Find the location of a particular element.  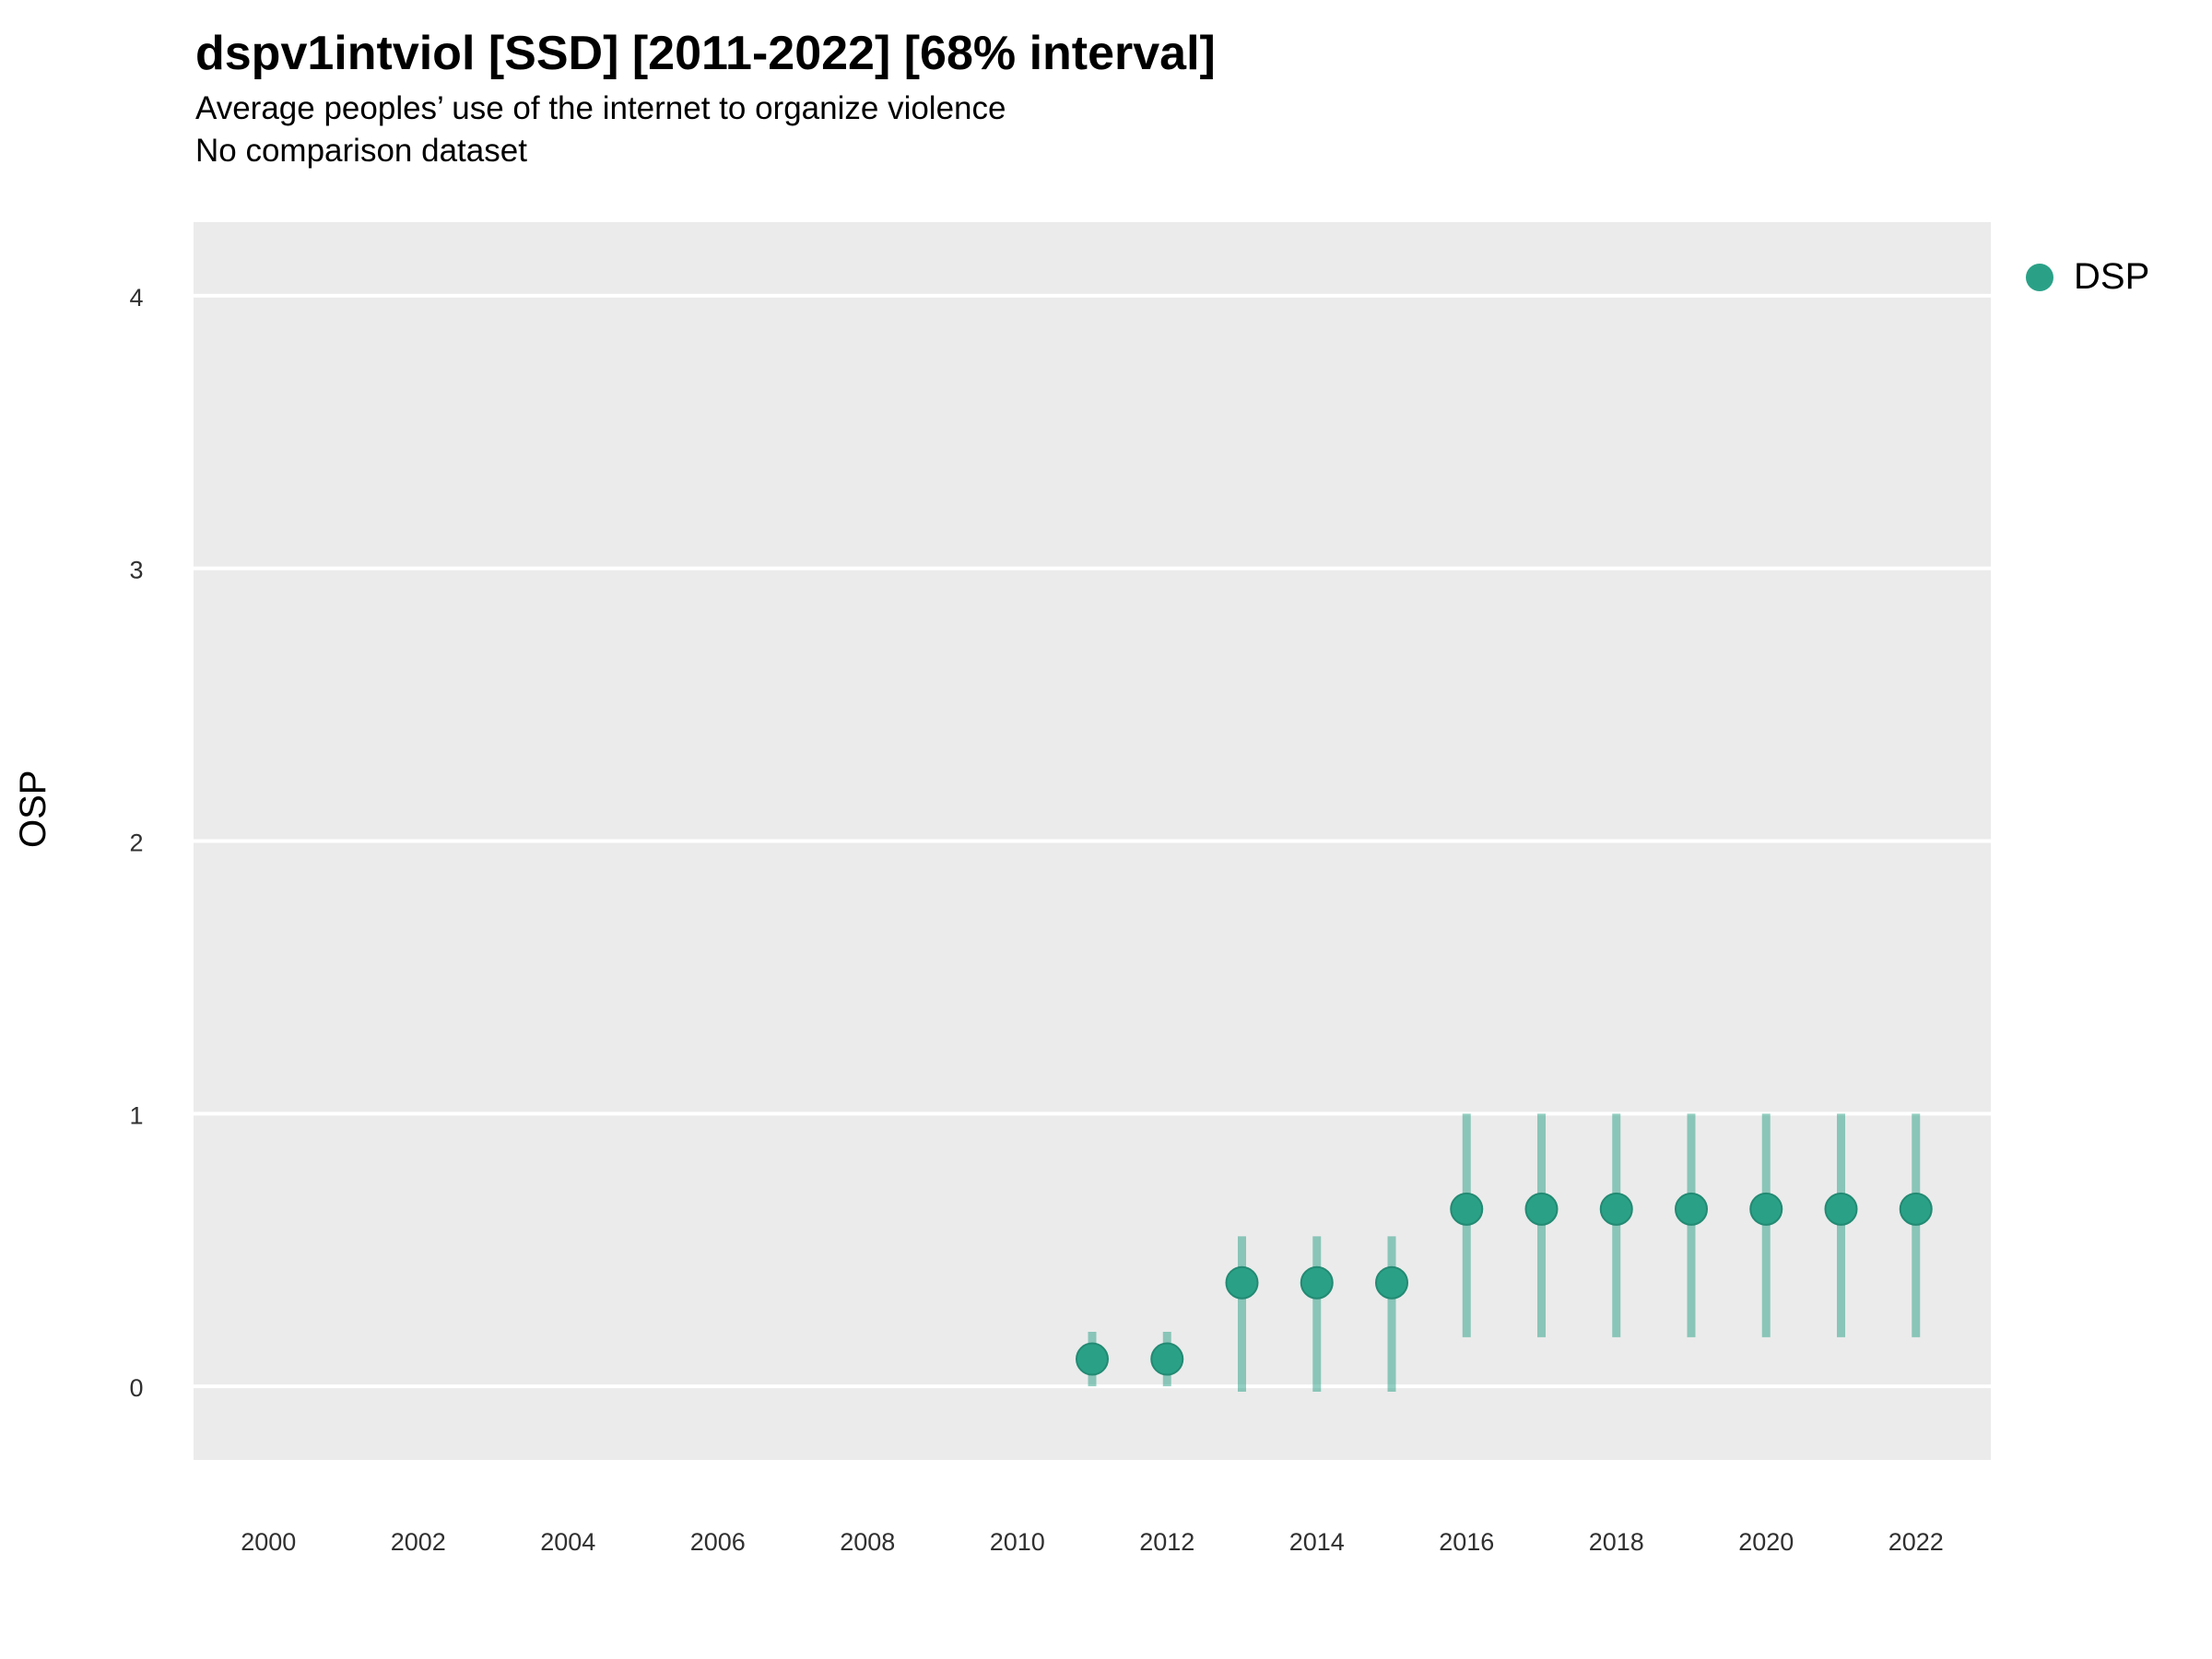

svg-text: 4 is located at coordinates (136, 298).